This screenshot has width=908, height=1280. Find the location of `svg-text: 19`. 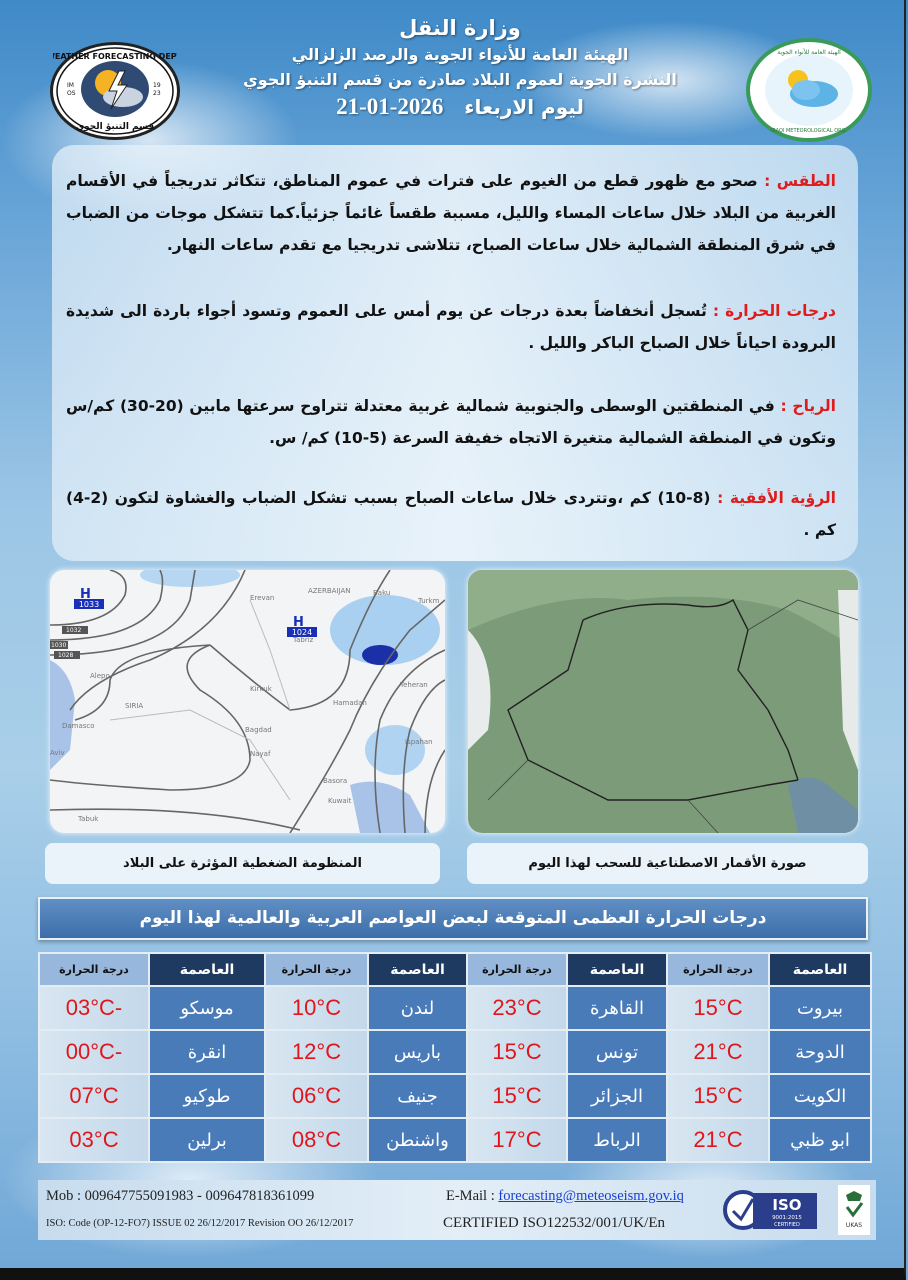

svg-text: 19 is located at coordinates (157, 85).